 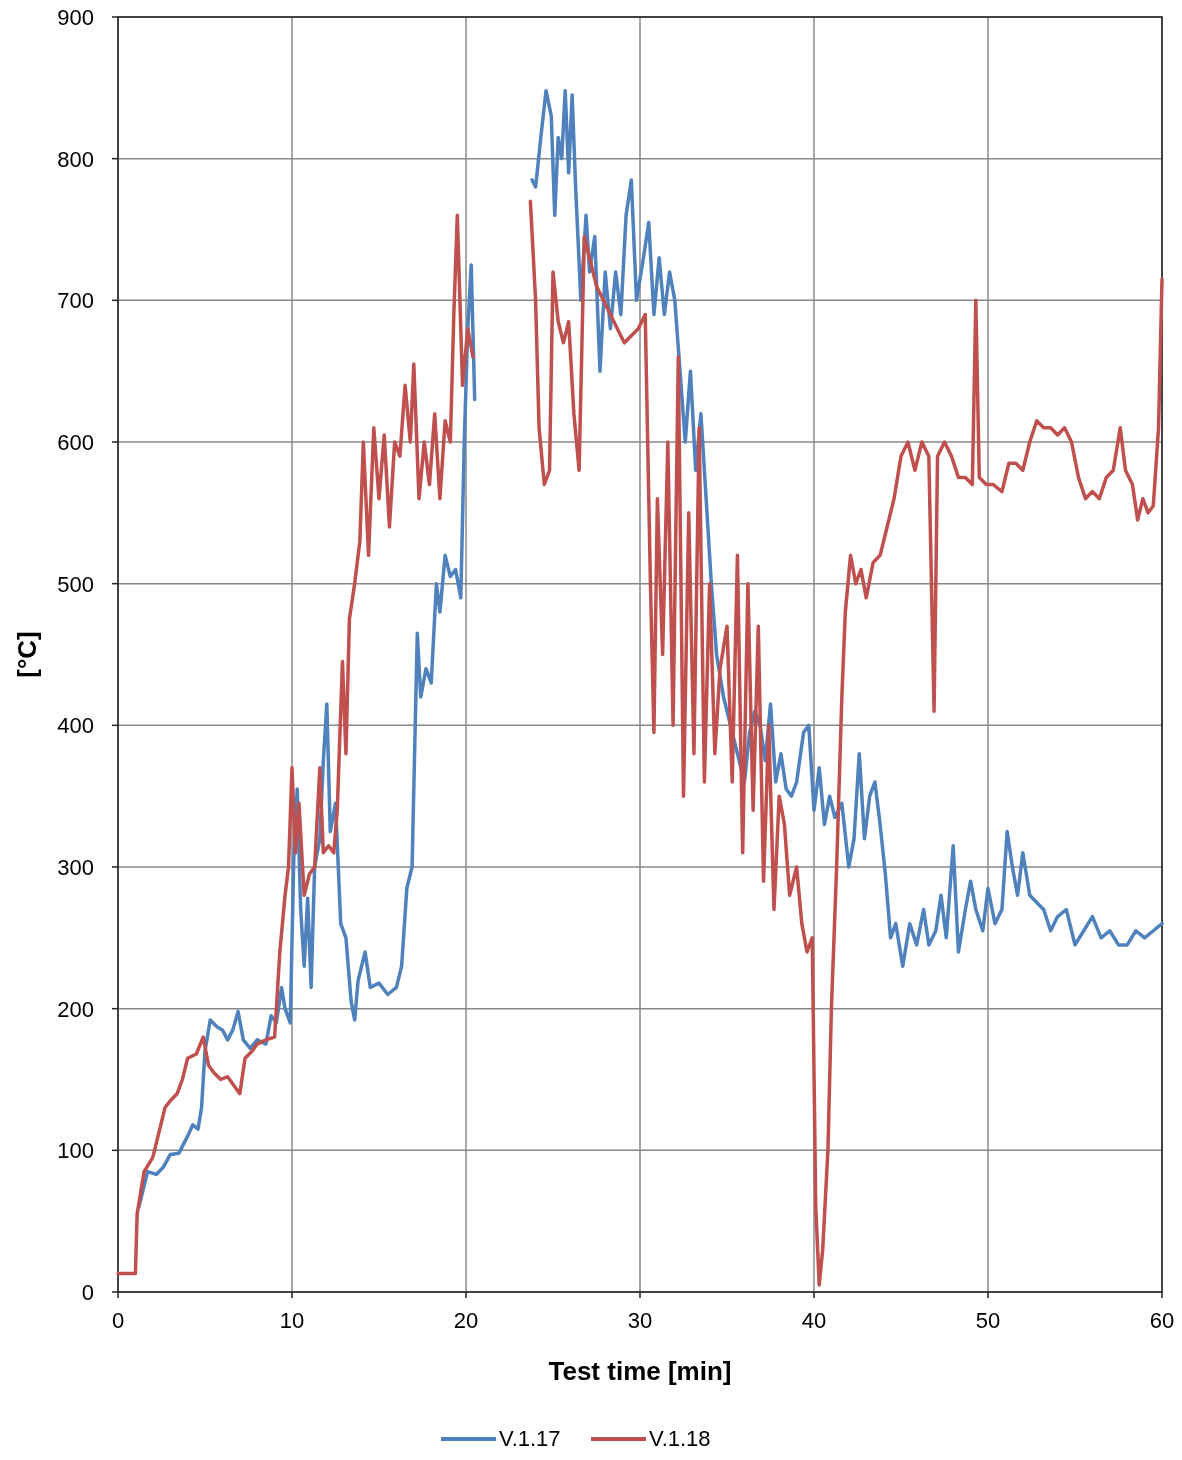 I want to click on y-tick-label: 600, so click(x=75, y=442).